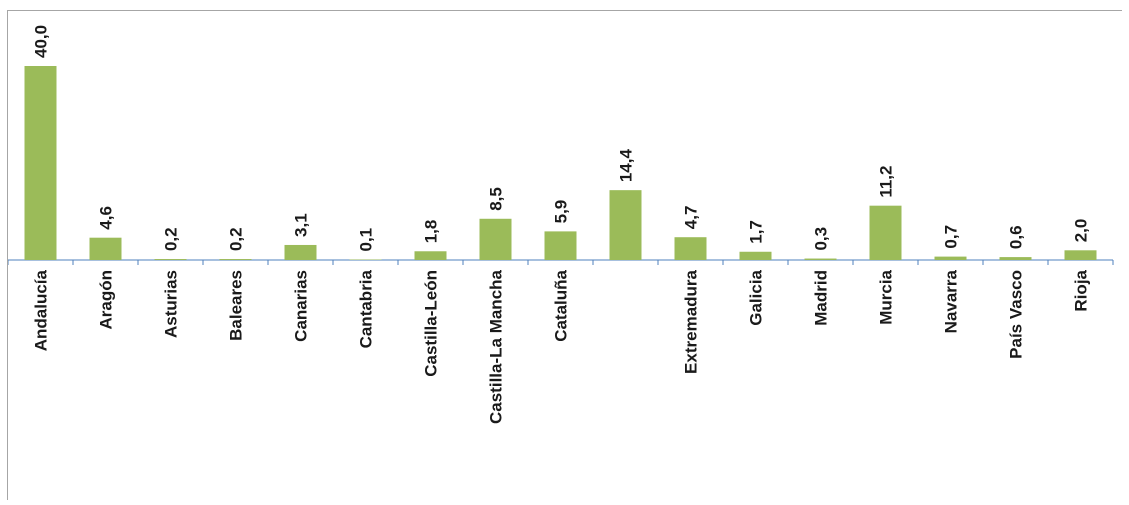 The height and width of the screenshot is (505, 1129). Describe the element at coordinates (1081, 290) in the screenshot. I see `category-label: Rioja` at that location.